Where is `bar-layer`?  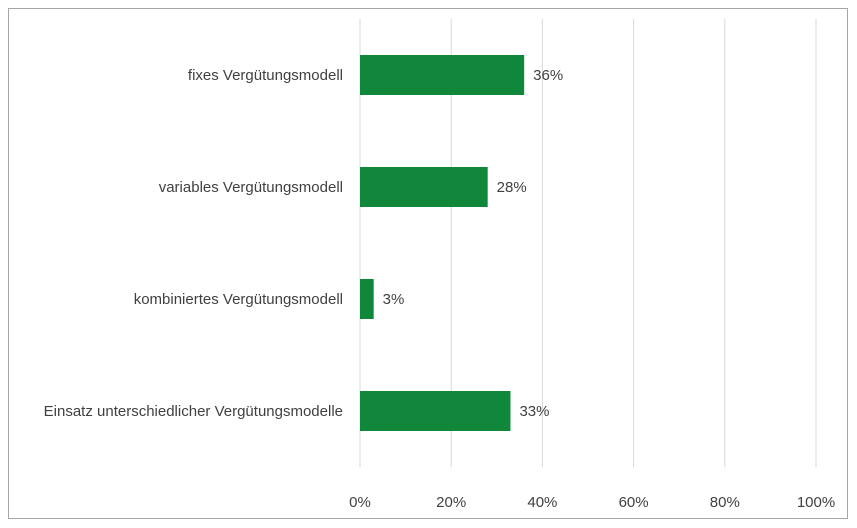
bar-layer is located at coordinates (442, 243).